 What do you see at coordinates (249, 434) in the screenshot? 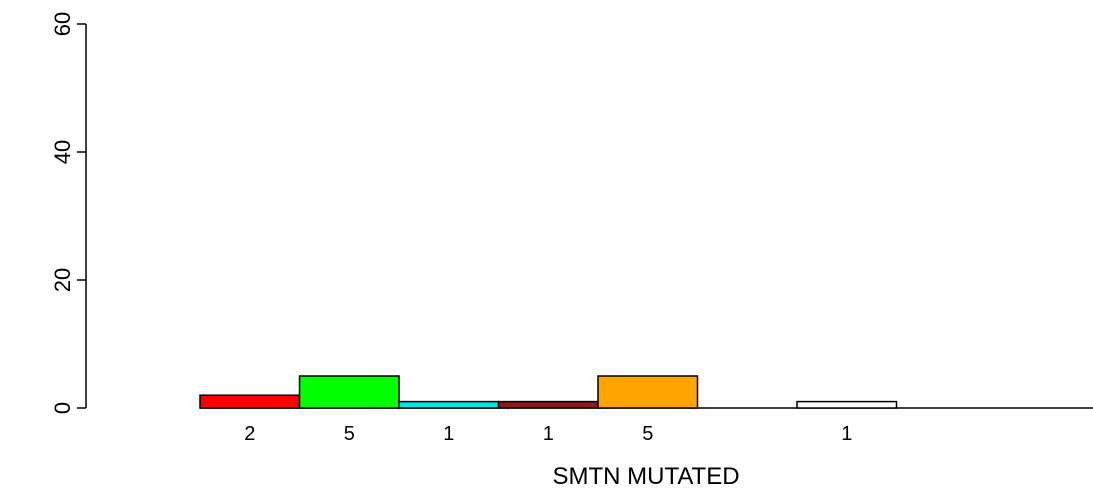
I see `bar-count-label: 2` at bounding box center [249, 434].